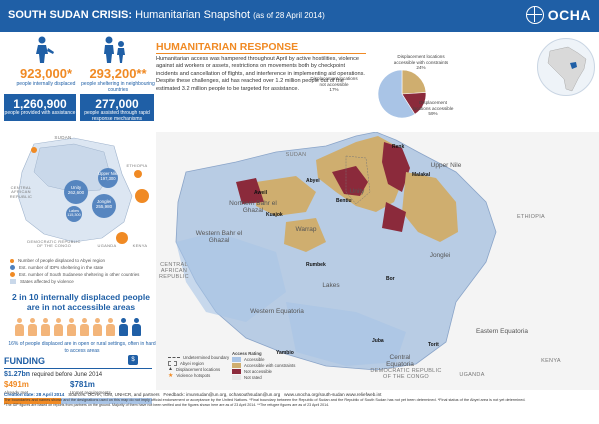 The height and width of the screenshot is (424, 599). What do you see at coordinates (390, 279) in the screenshot?
I see `town-bor: Bor` at bounding box center [390, 279].